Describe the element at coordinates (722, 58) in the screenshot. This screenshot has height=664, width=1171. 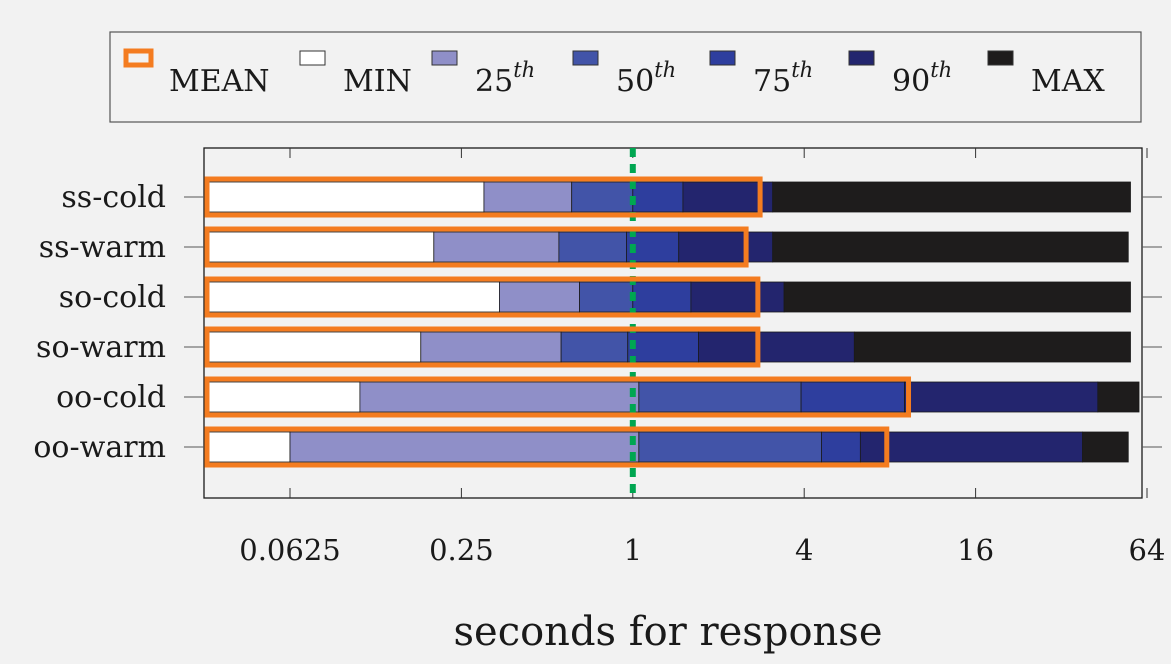
I see `legend-swatch-p75` at that location.